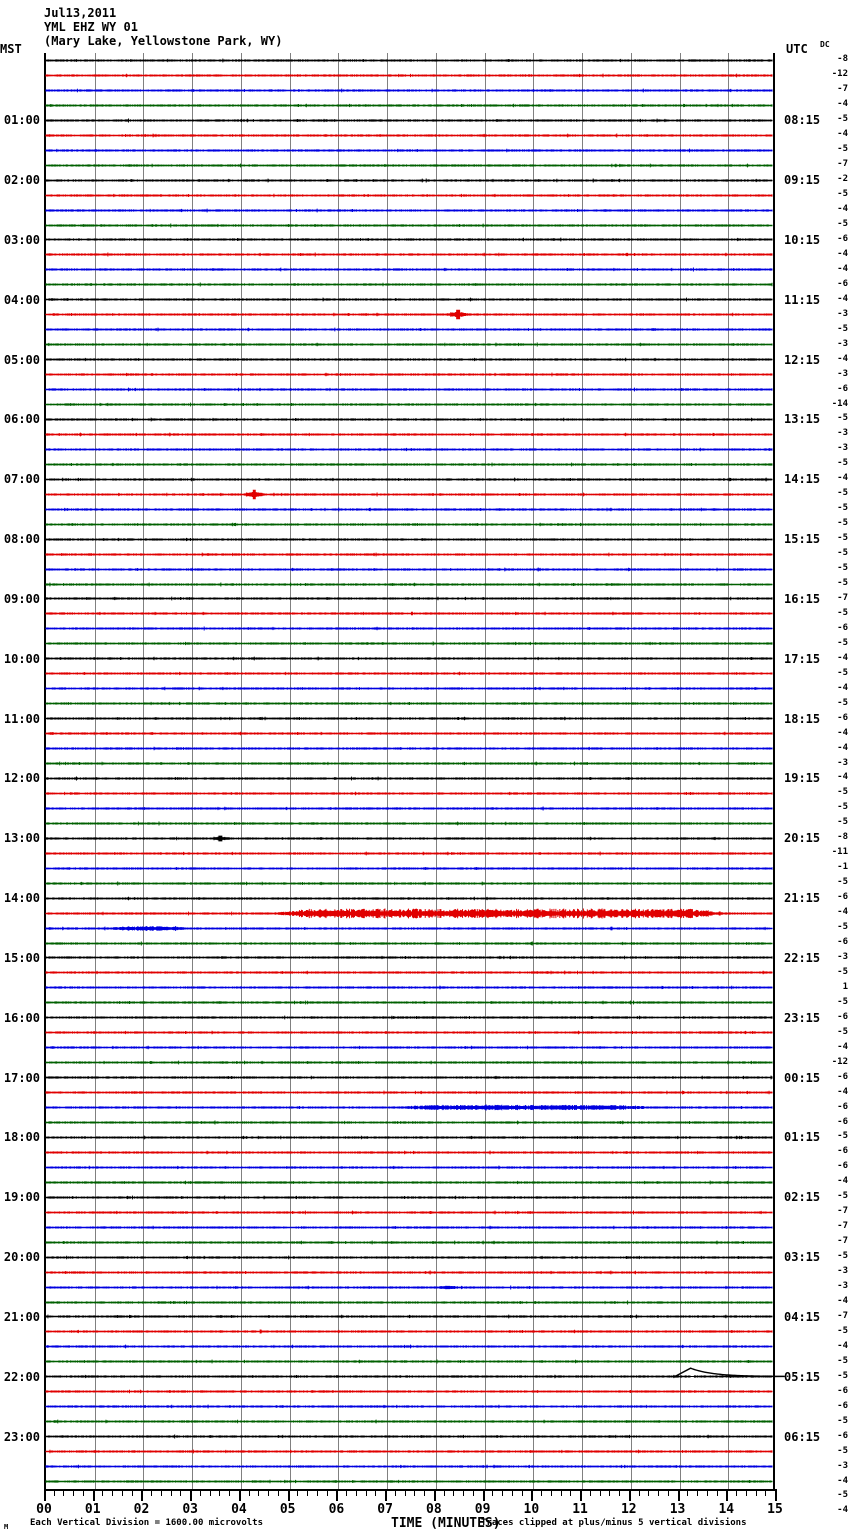 The height and width of the screenshot is (1534, 850). Describe the element at coordinates (802, 658) in the screenshot. I see `utc-hour-label: 17:15` at that location.